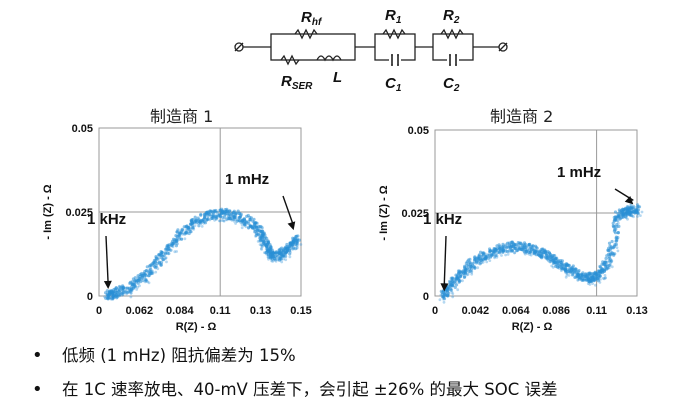 The image size is (673, 415). What do you see at coordinates (310, 389) in the screenshot?
I see `bullet-text: 在 1C 速率放电、40-mV 压差下，会引起 ±26% 的最大 SOC 误差` at bounding box center [310, 389].